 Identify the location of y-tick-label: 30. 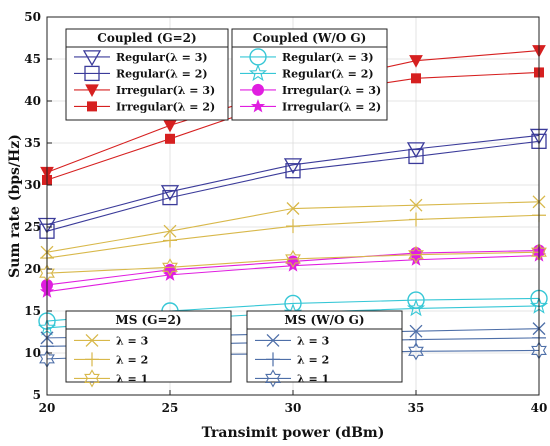
(32, 185).